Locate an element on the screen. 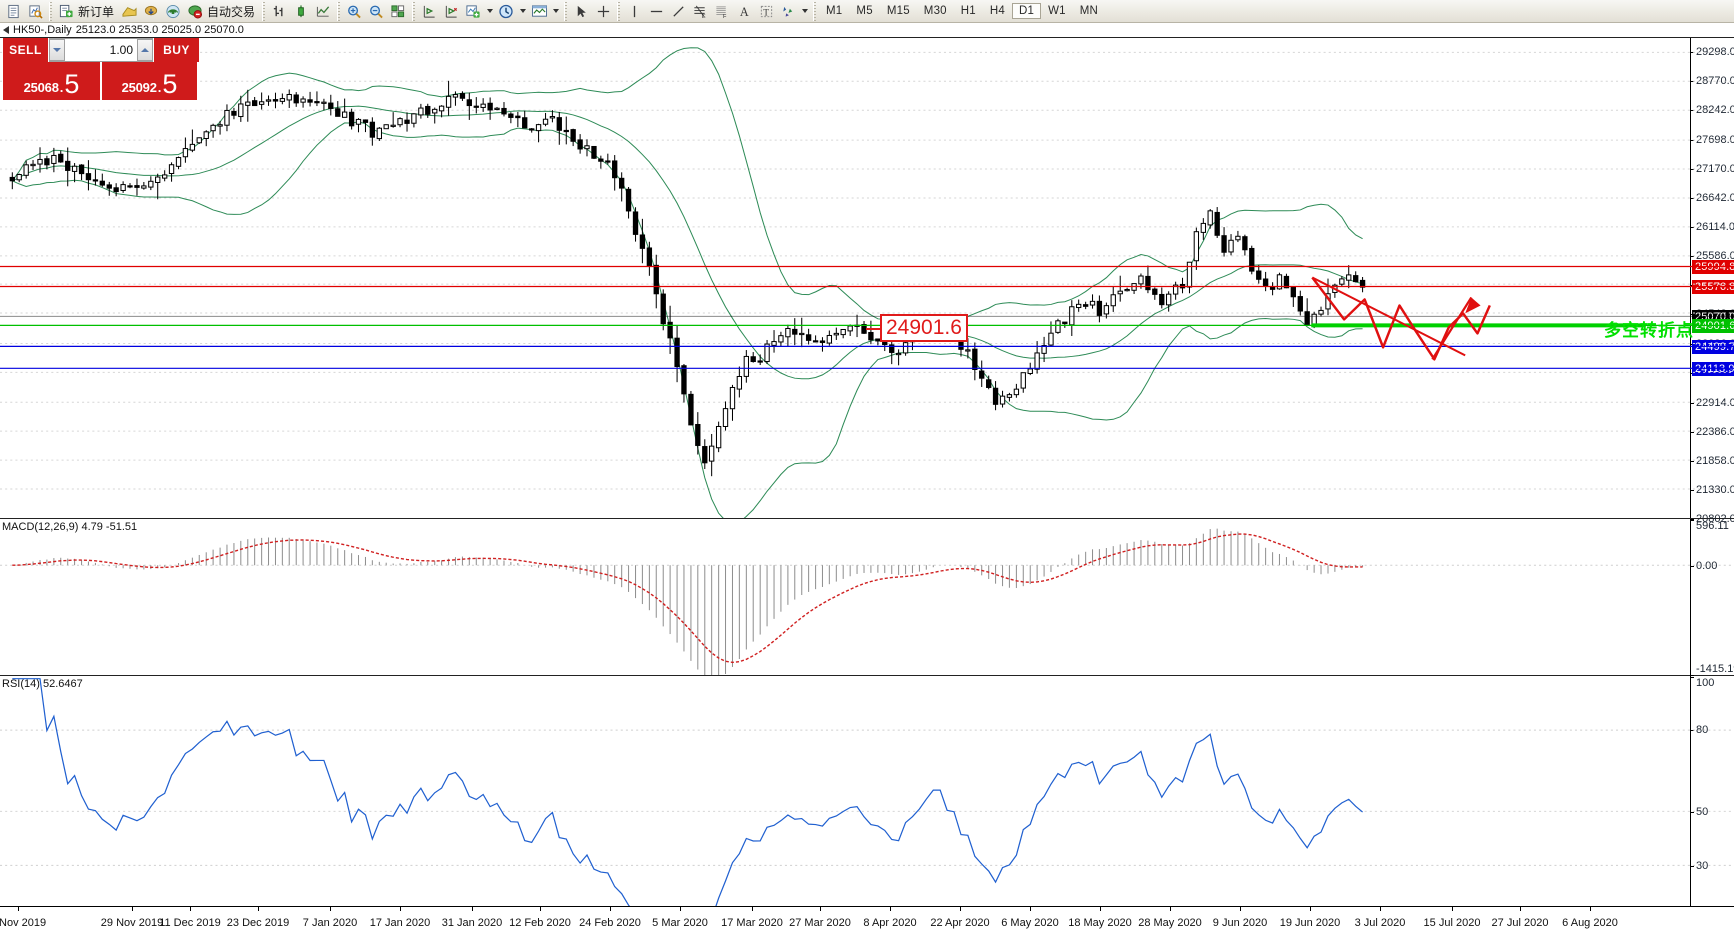 The height and width of the screenshot is (944, 1734). cloud-download-icon is located at coordinates (151, 11).